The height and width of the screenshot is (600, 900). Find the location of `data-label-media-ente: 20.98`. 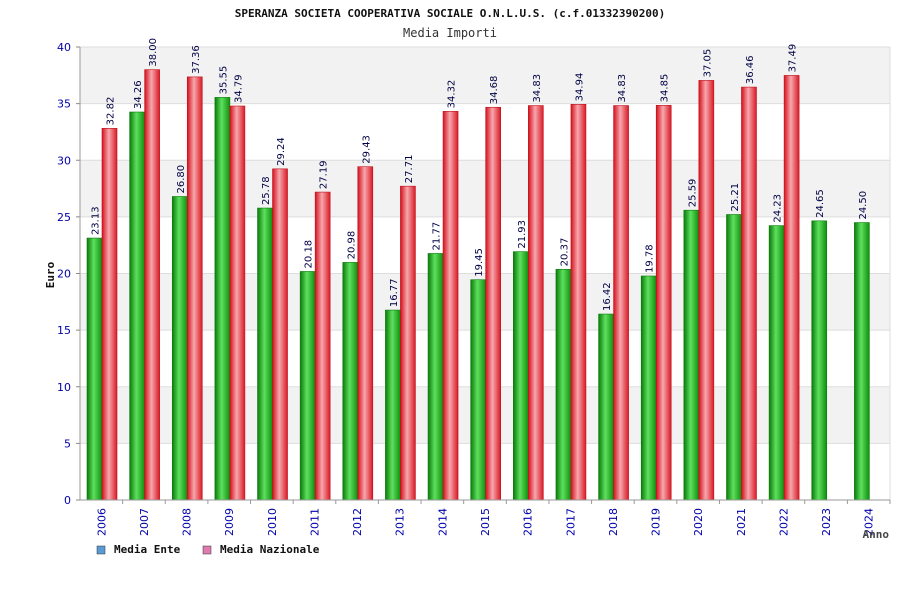

data-label-media-ente: 20.98 is located at coordinates (351, 245).